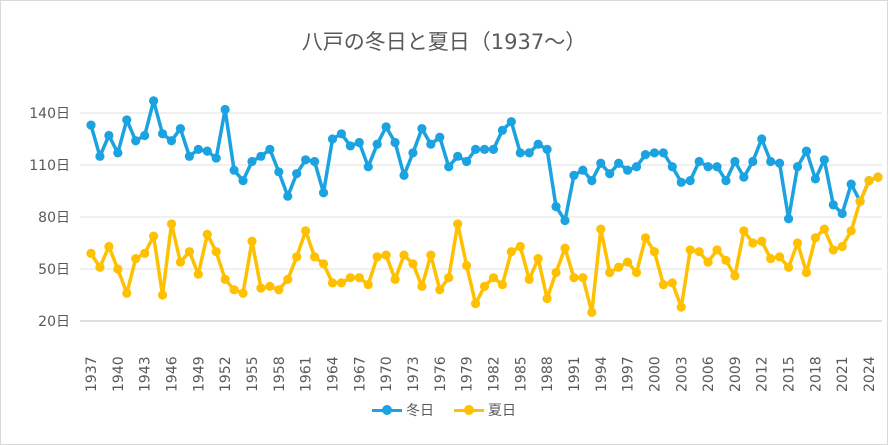 The height and width of the screenshot is (445, 888). What do you see at coordinates (485, 410) in the screenshot?
I see `legend-item-summer: 夏日` at bounding box center [485, 410].